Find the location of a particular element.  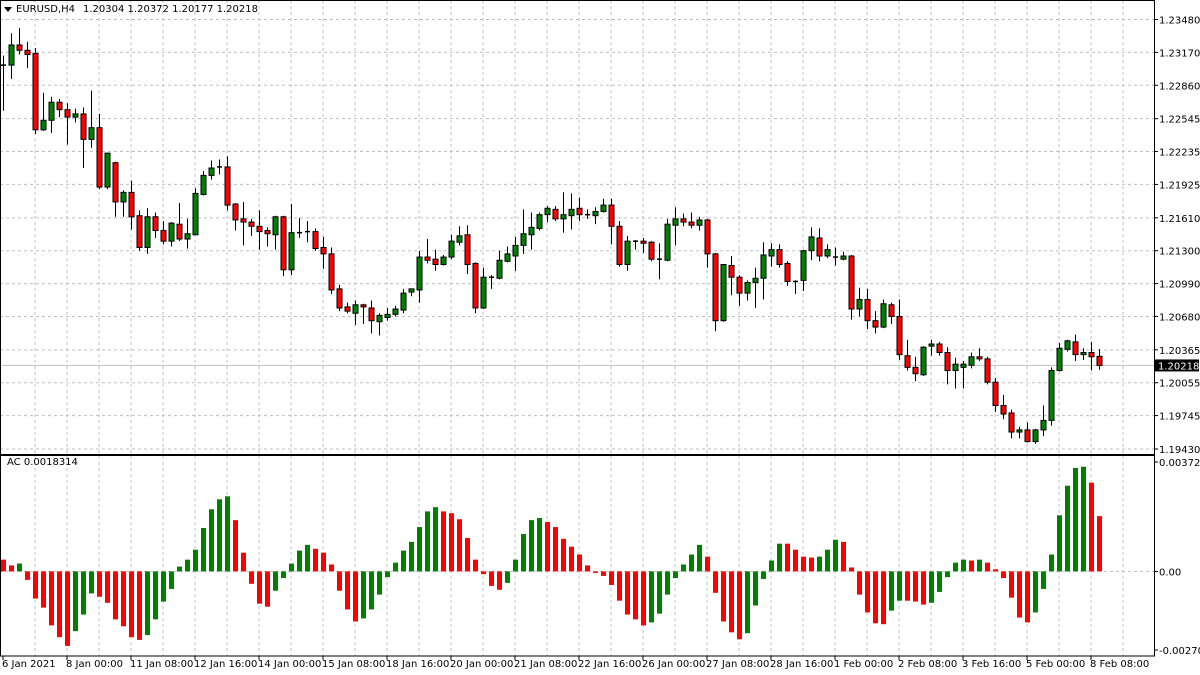

price-axis-label: 1.23170 is located at coordinates (1179, 53).